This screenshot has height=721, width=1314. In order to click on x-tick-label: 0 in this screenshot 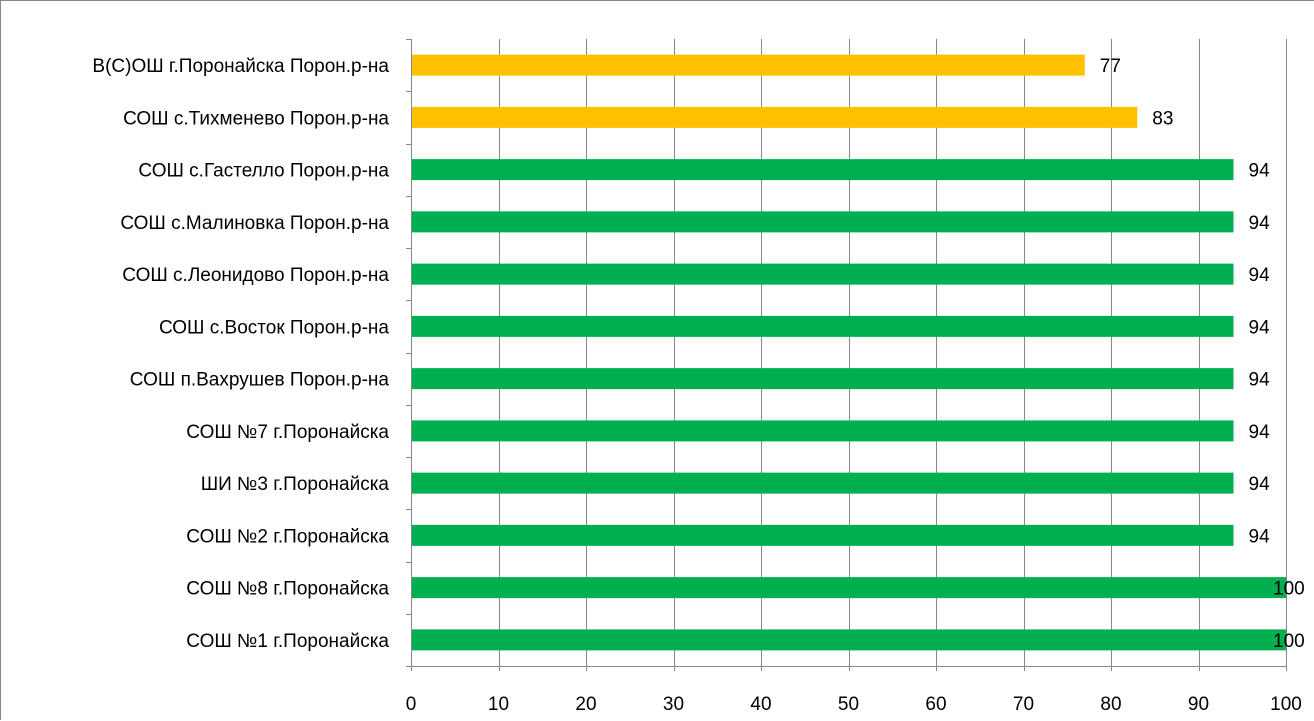, I will do `click(411, 704)`.